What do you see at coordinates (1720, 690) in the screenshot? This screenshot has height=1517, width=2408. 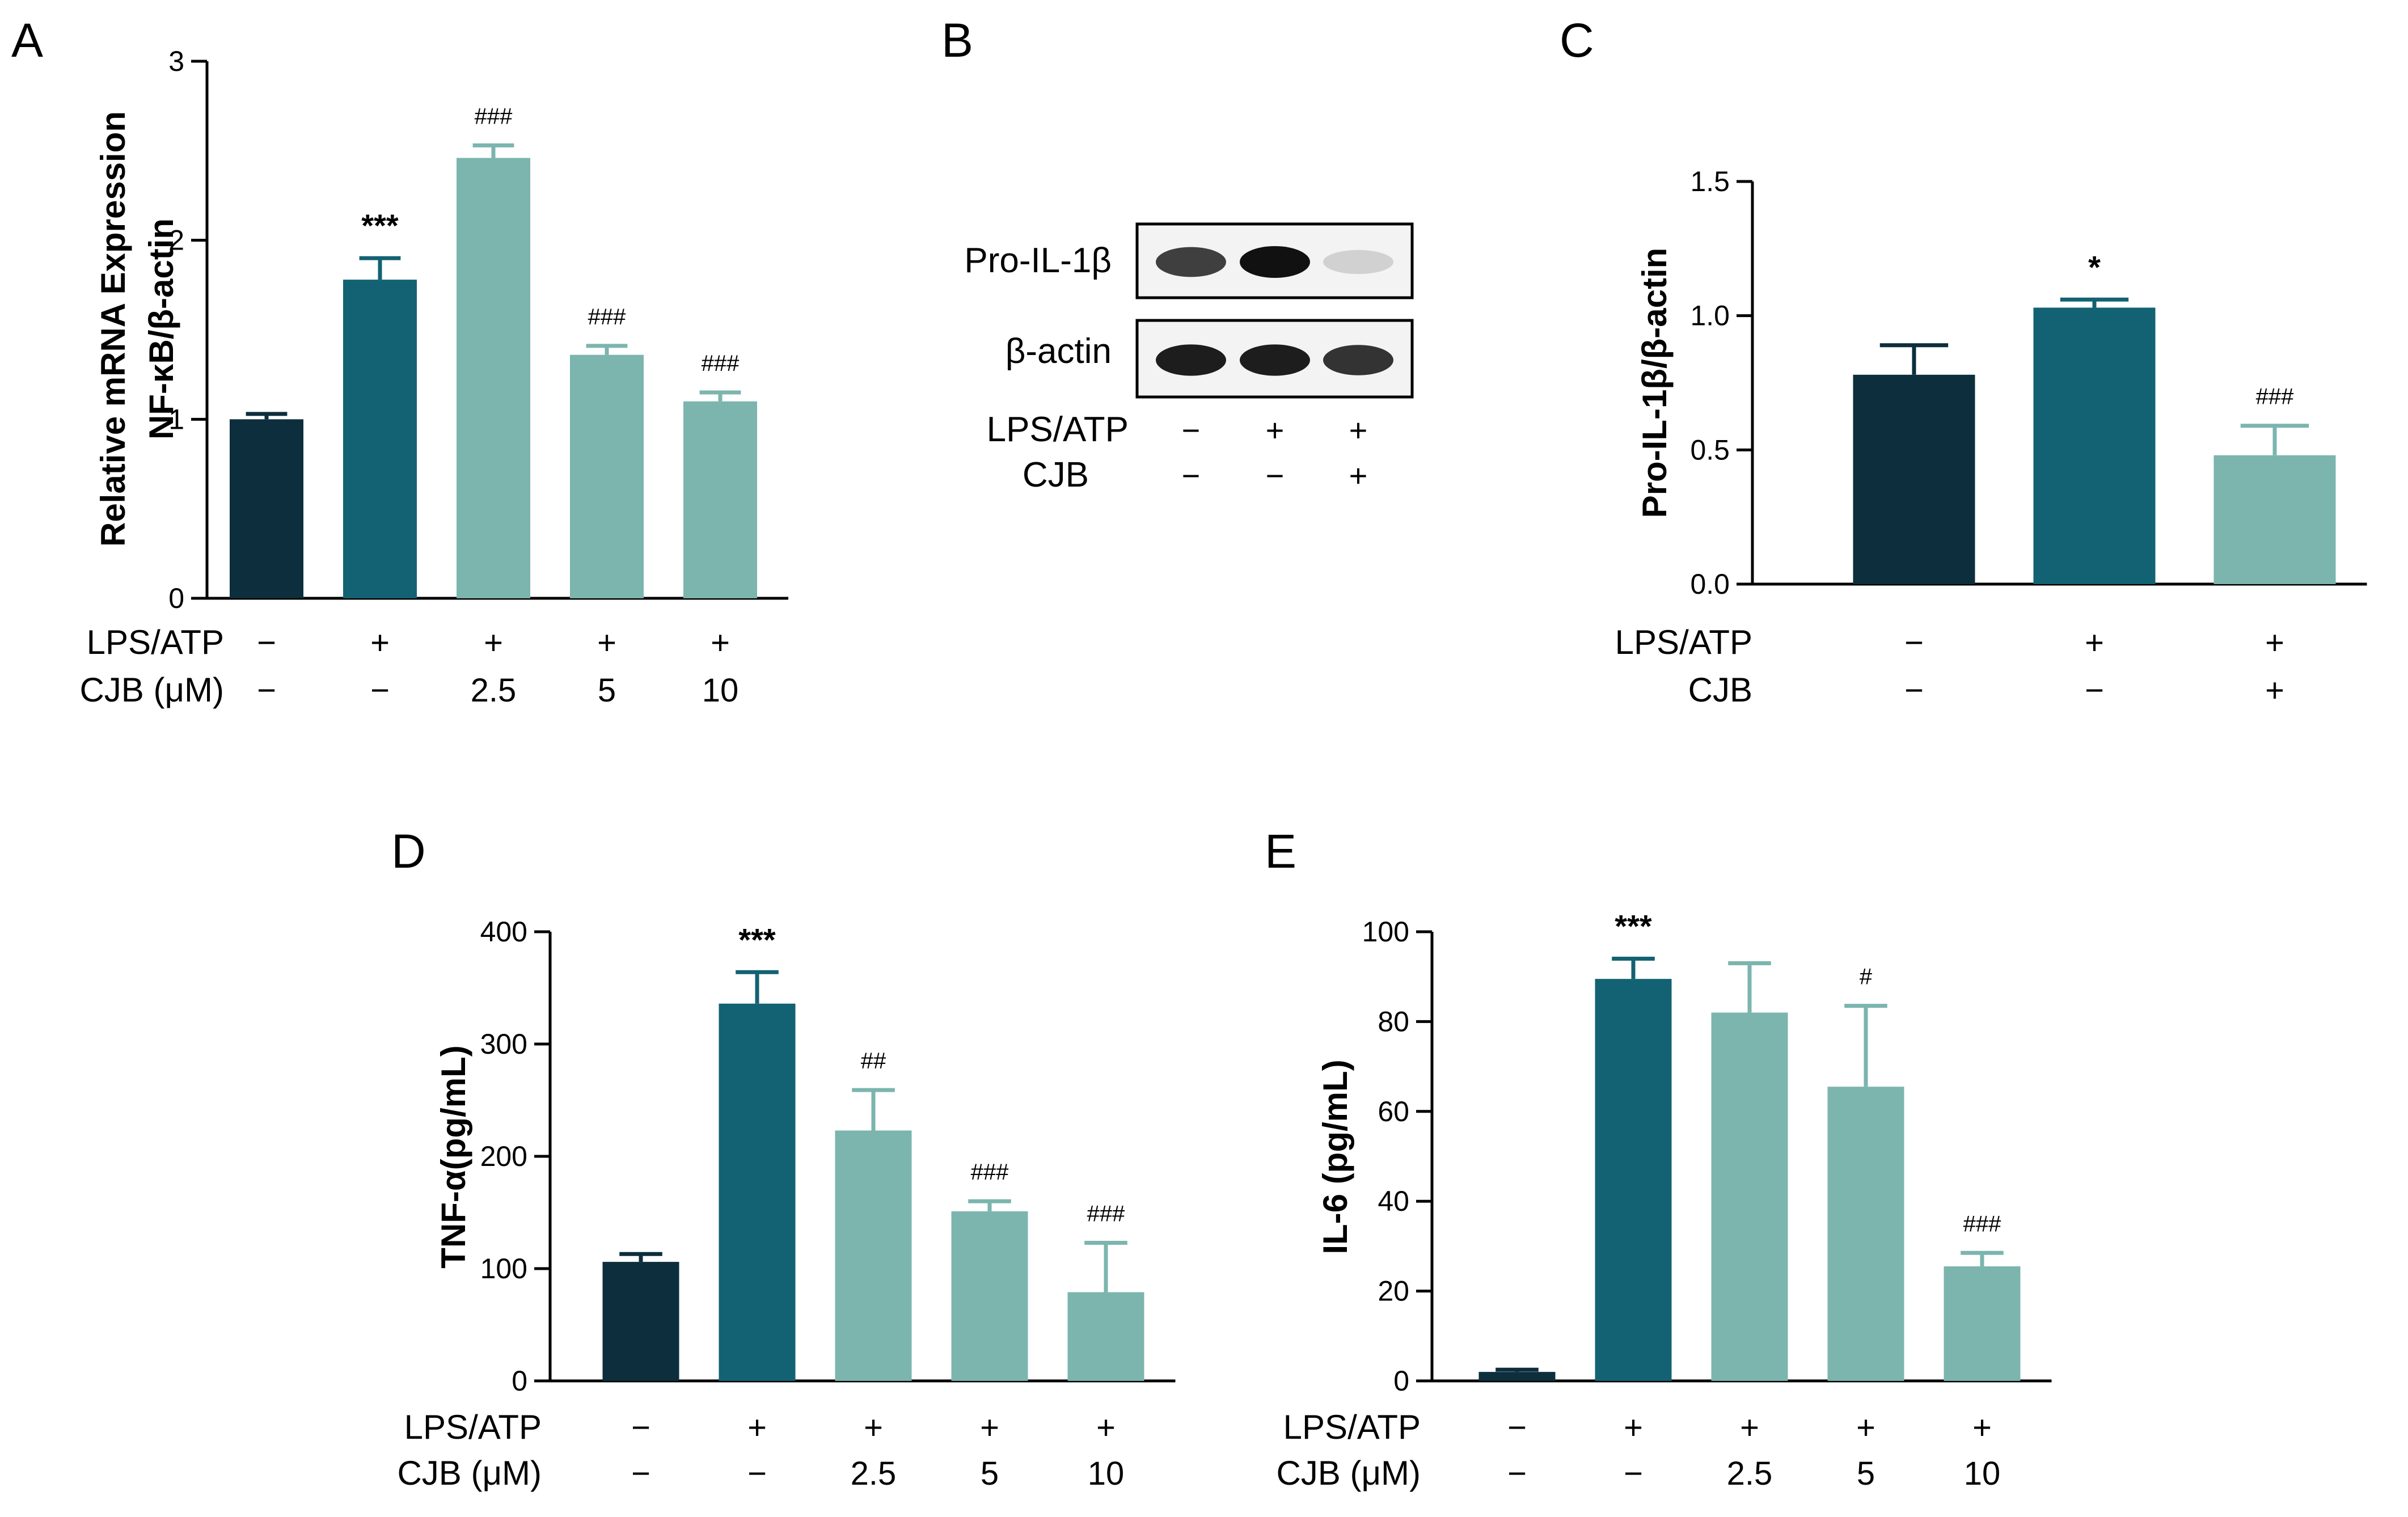 I see `condition-label: CJB` at bounding box center [1720, 690].